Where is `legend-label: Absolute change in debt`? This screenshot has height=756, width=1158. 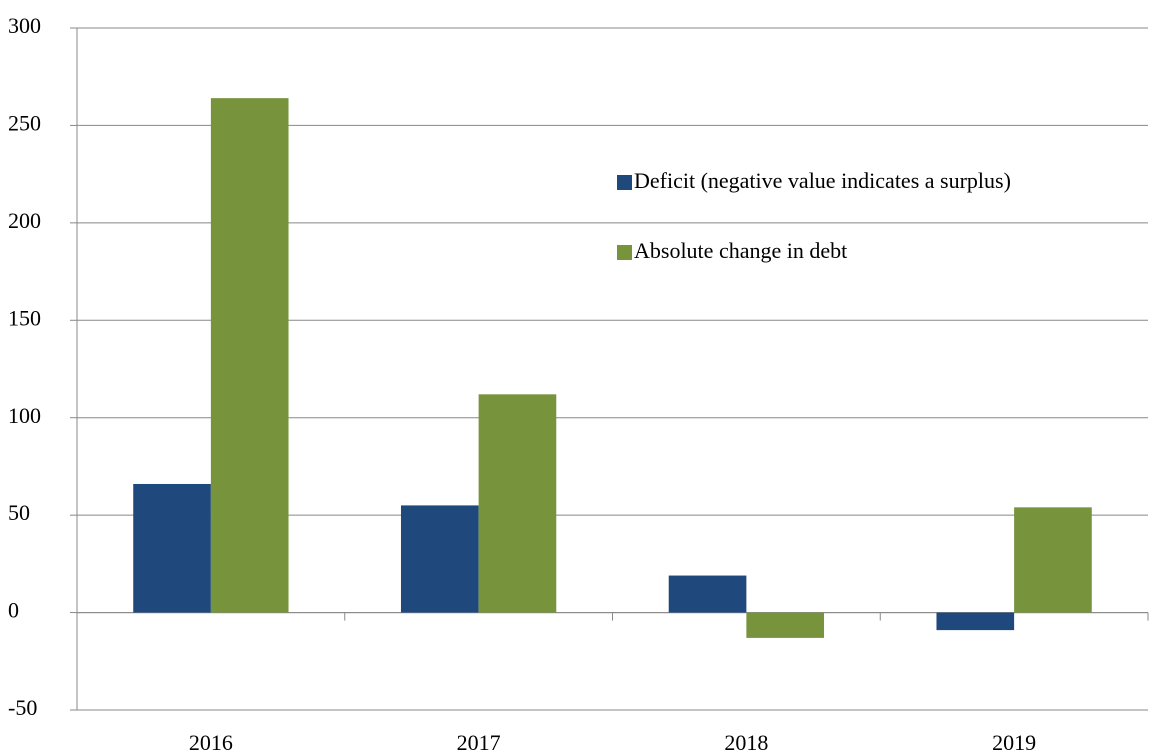
legend-label: Absolute change in debt is located at coordinates (740, 250).